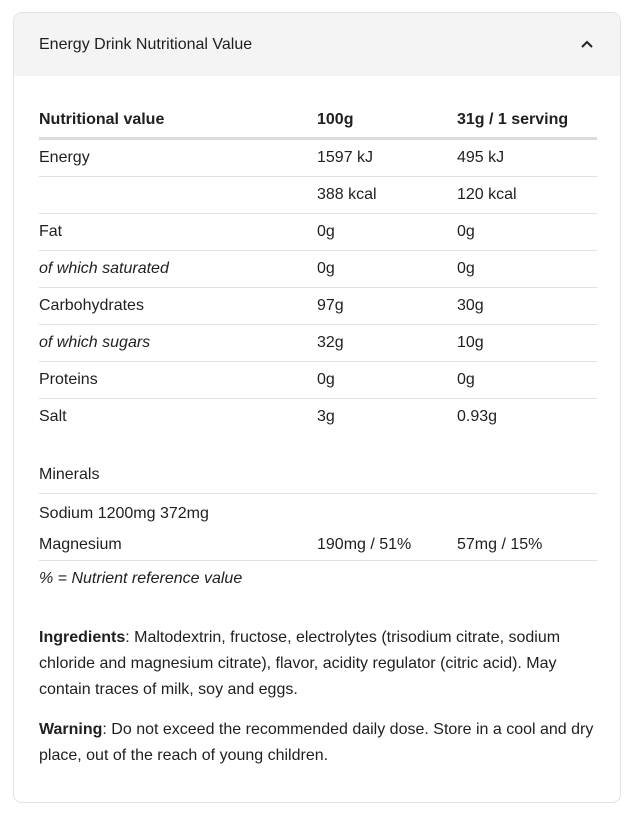  What do you see at coordinates (477, 416) in the screenshot?
I see `value-serving: 0.93g` at bounding box center [477, 416].